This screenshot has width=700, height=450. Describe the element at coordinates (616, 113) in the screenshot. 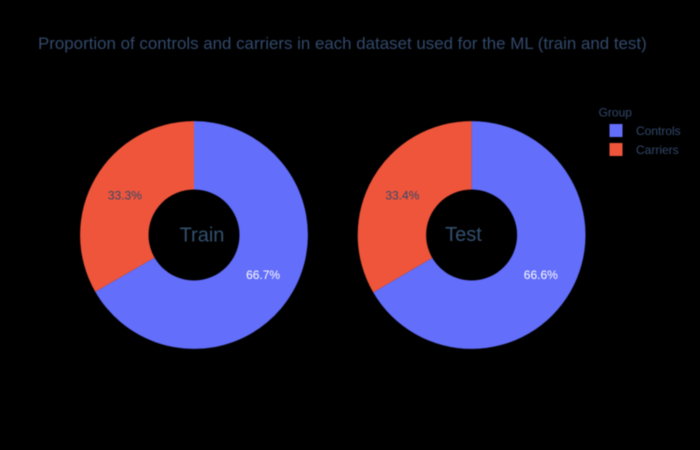

I see `svg-text: Group` at that location.